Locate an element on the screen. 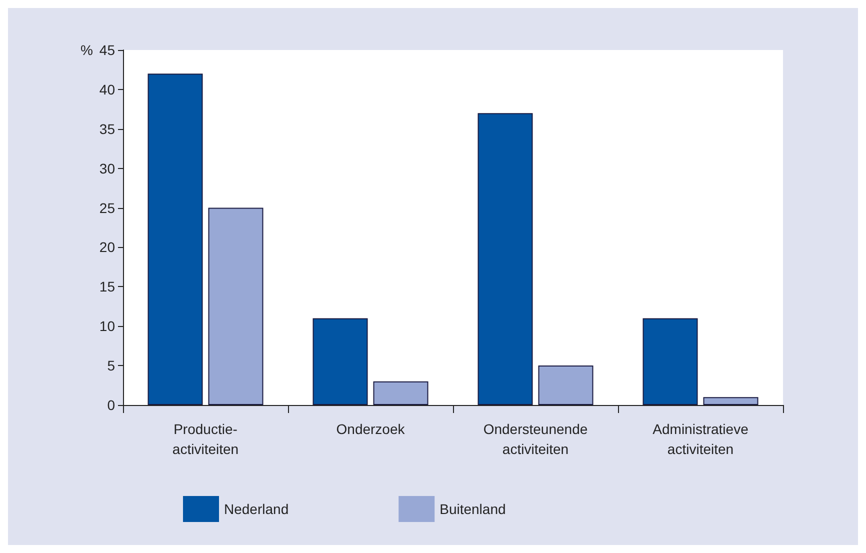  y-tick-label: 5 is located at coordinates (111, 366).